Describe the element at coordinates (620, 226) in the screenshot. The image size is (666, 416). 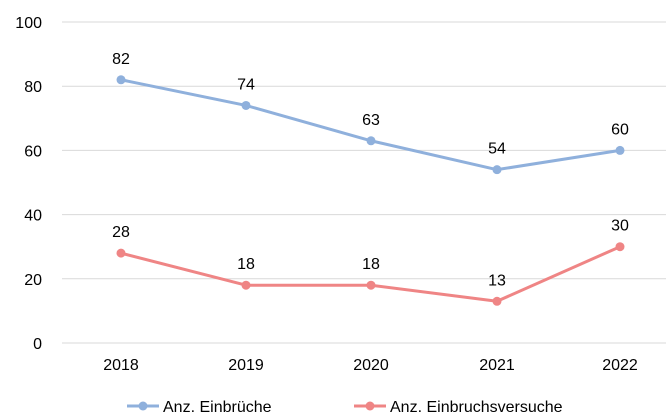
I see `data-label: 30` at that location.